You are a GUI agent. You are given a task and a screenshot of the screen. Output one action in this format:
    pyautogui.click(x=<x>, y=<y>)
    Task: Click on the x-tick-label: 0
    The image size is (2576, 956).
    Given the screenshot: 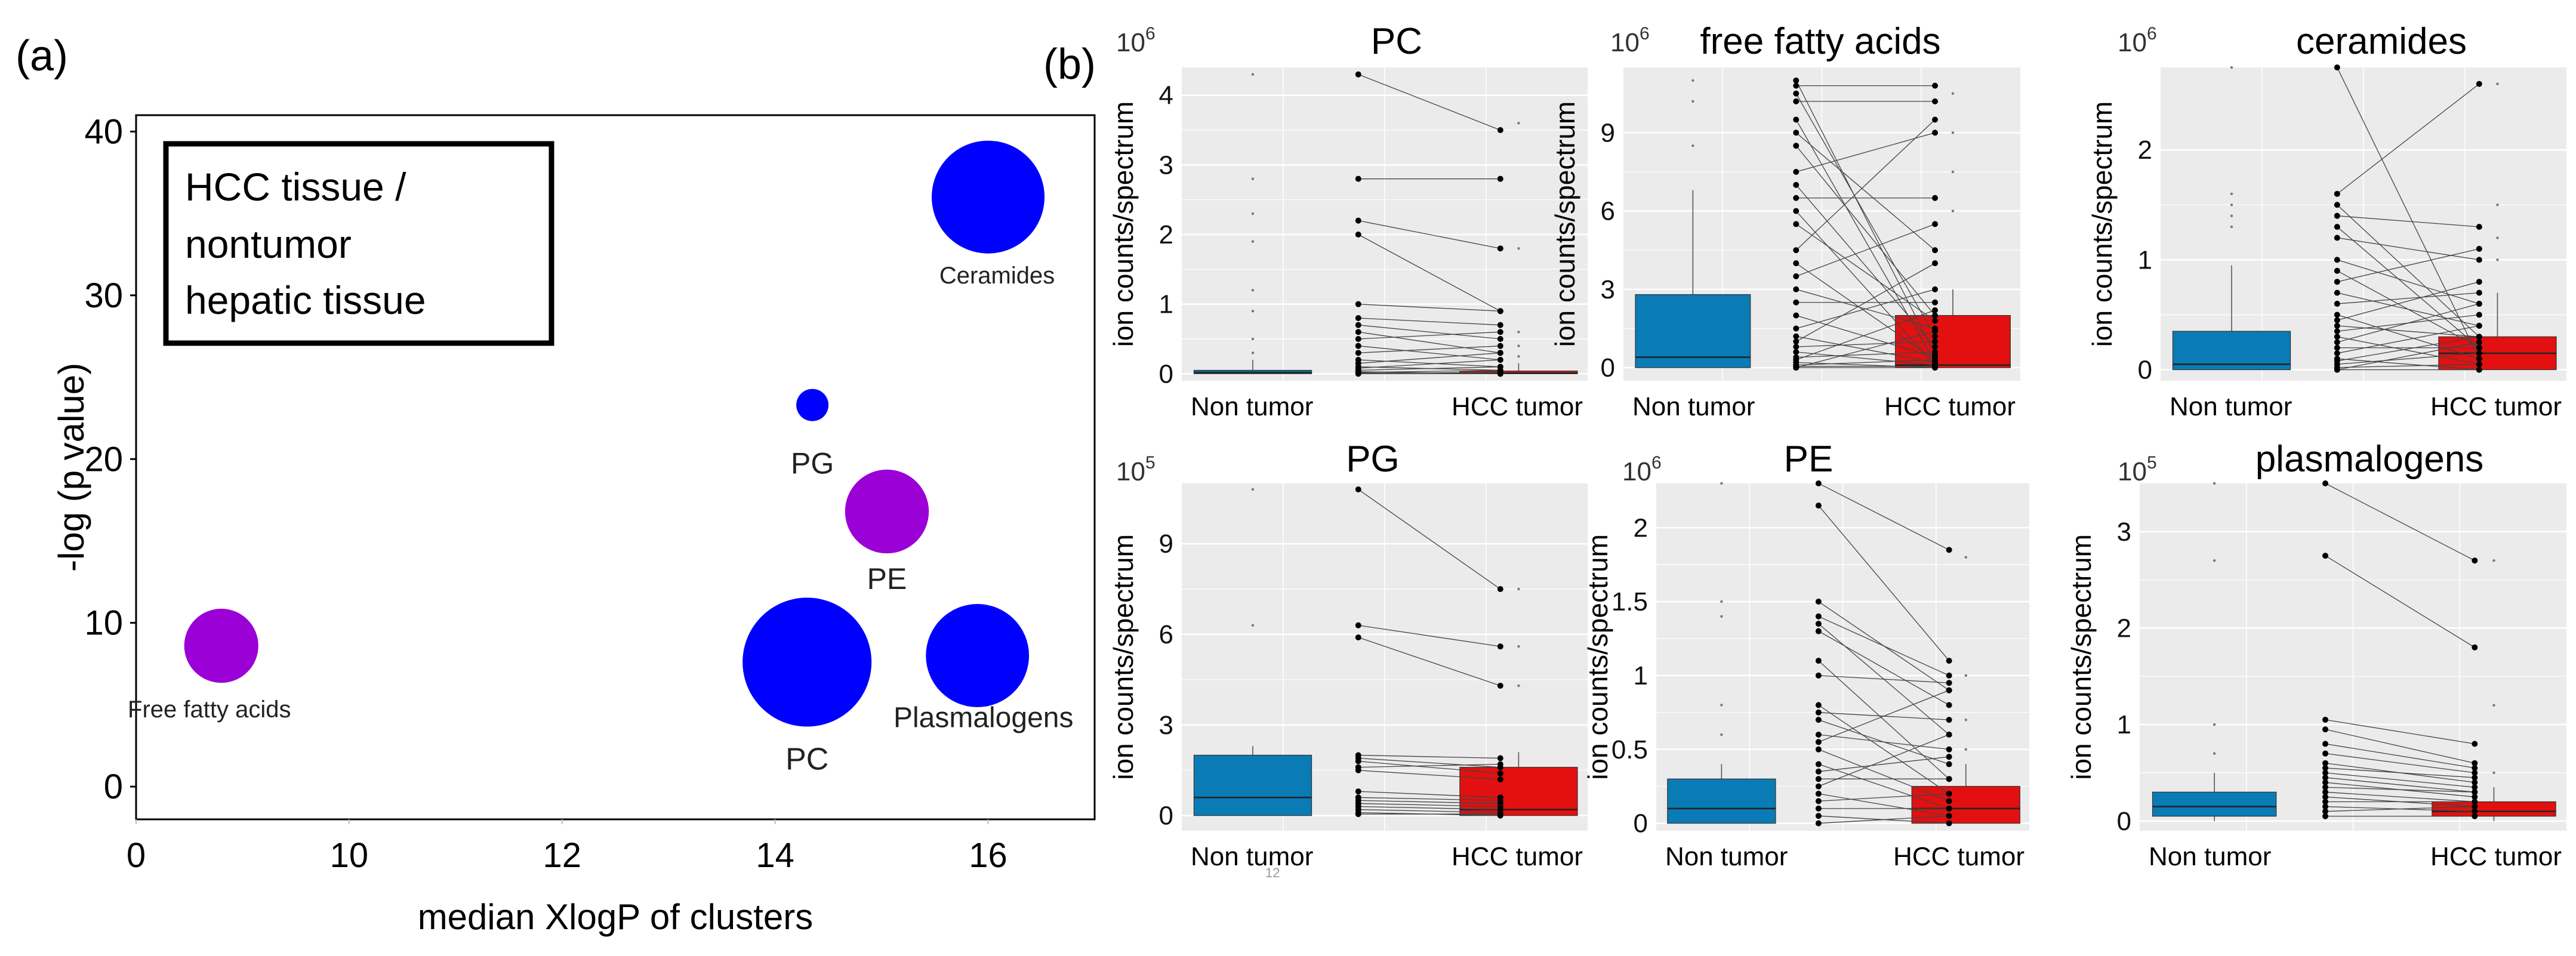 What is the action you would take?
    pyautogui.click(x=136, y=855)
    